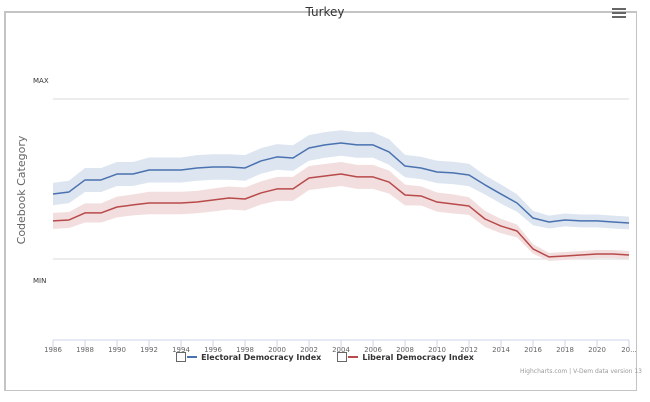 The width and height of the screenshot is (650, 402). I want to click on x-tick-label: 2008, so click(405, 350).